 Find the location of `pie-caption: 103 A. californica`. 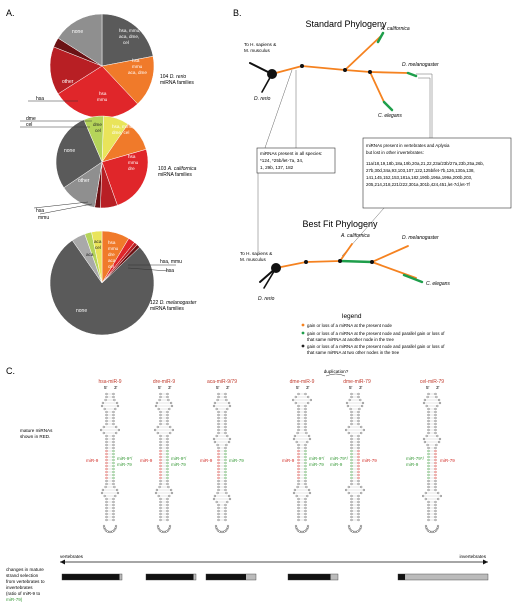

pie-caption: 103 A. californica is located at coordinates (177, 169).